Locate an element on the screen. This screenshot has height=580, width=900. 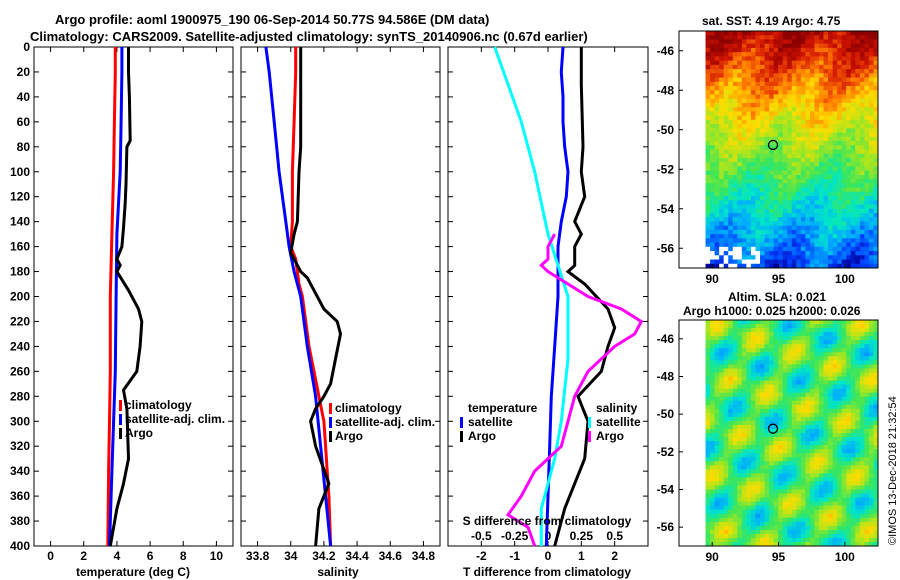
lon-tick-label: 95 is located at coordinates (779, 279).